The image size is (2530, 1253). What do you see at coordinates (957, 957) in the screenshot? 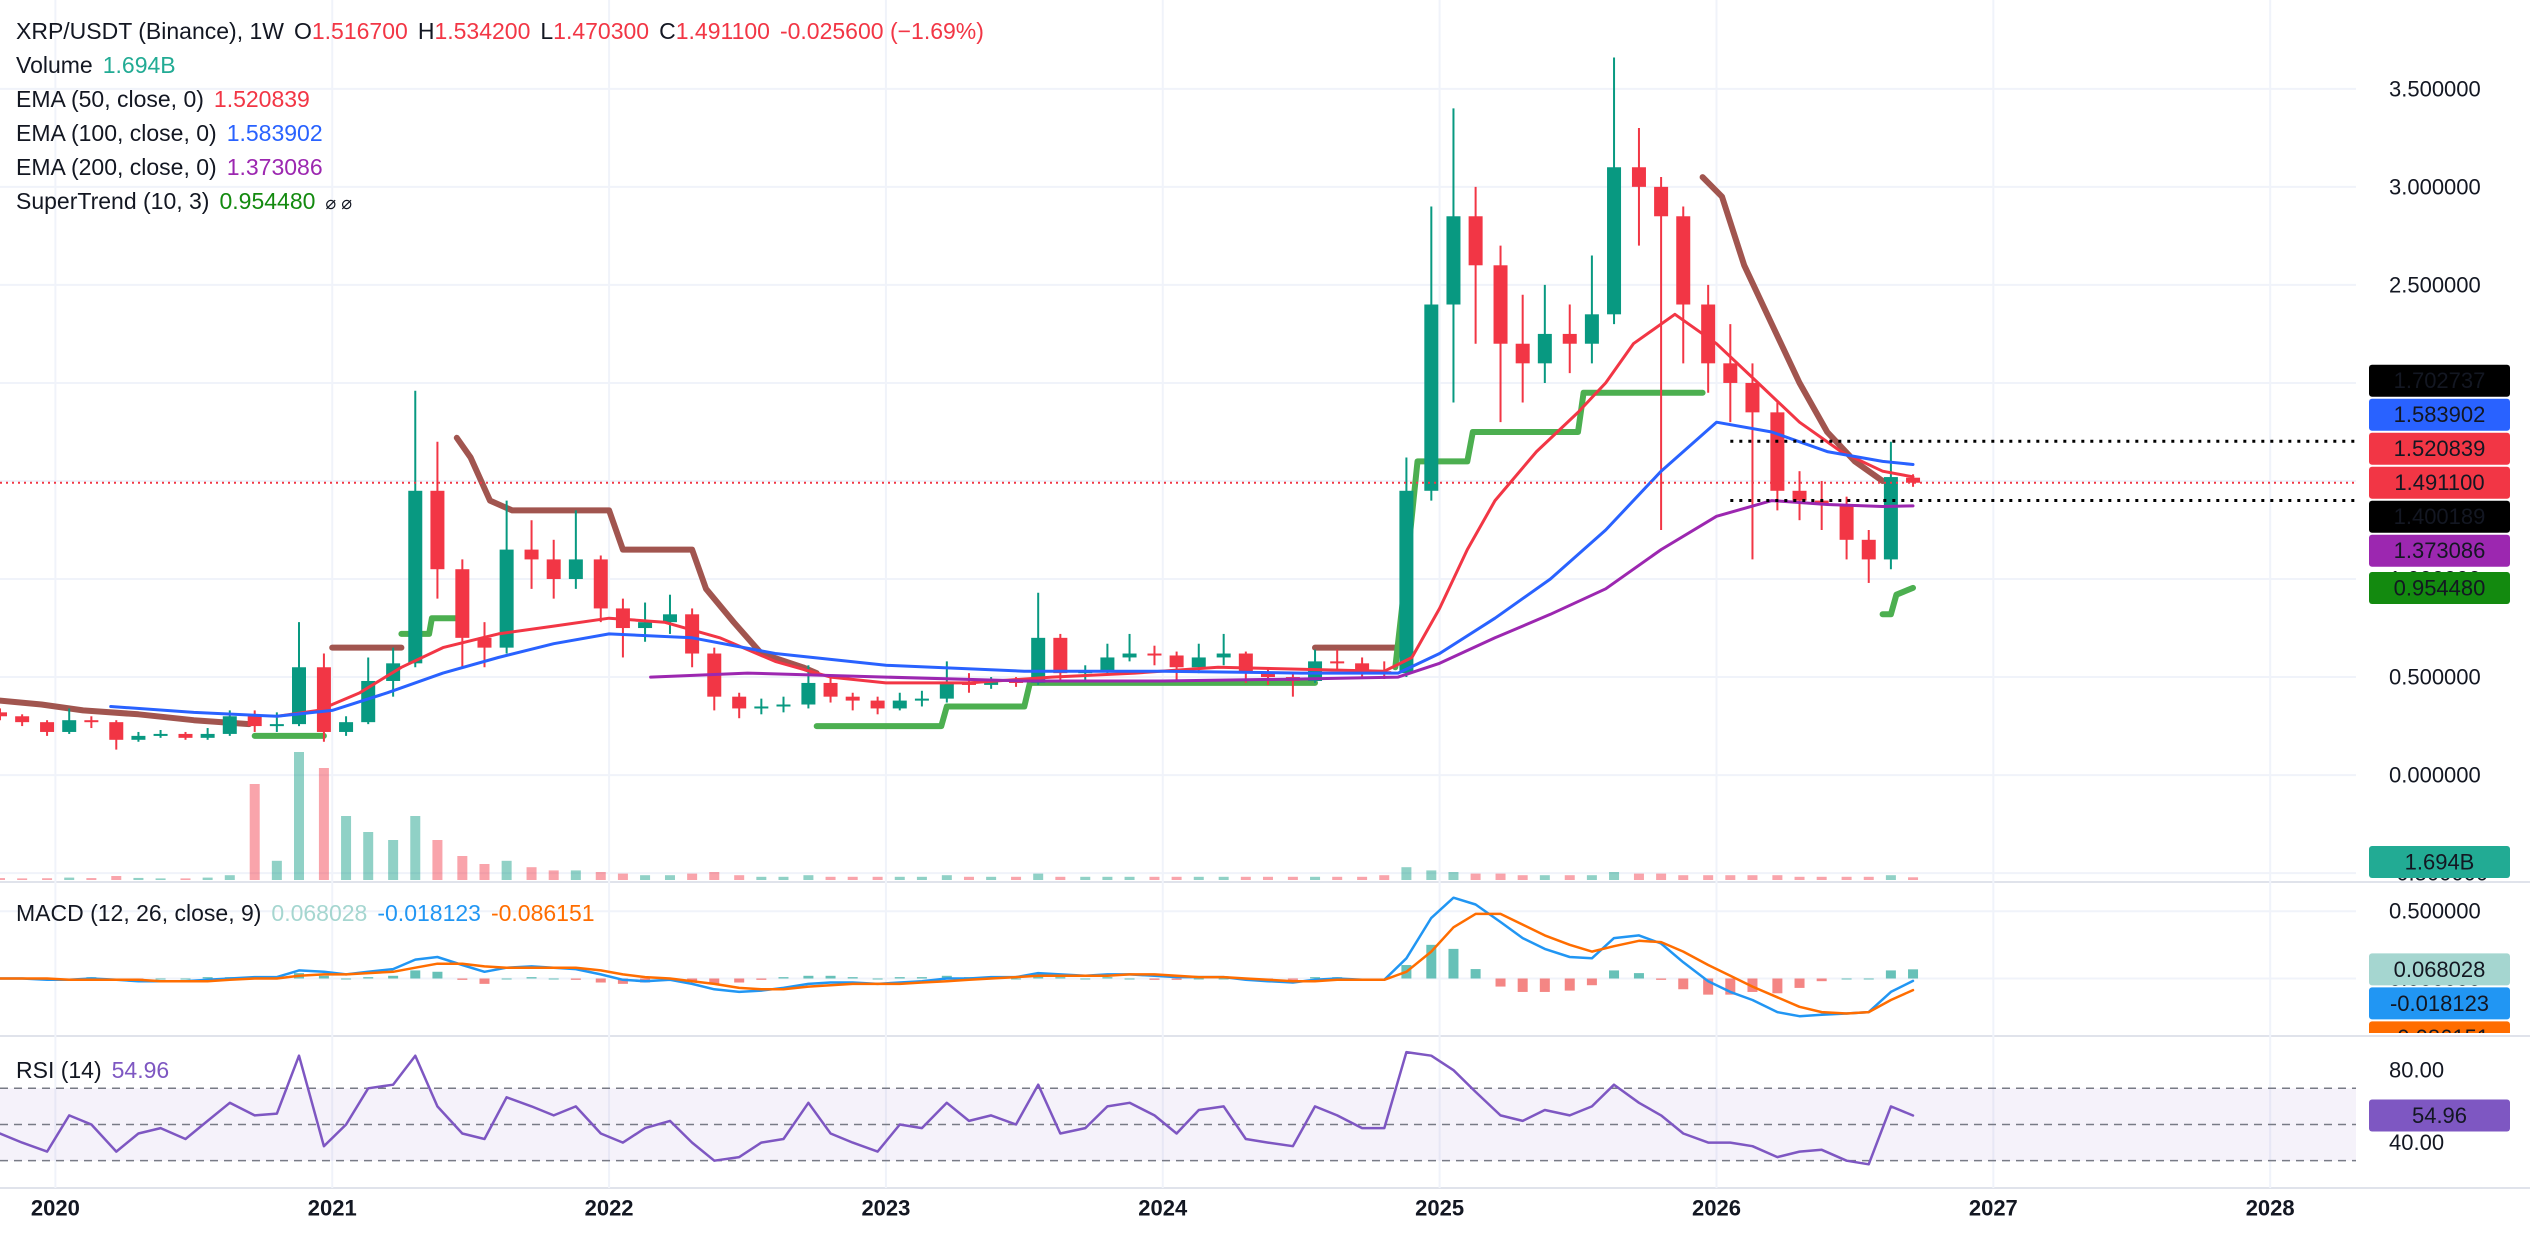
I see `macd-line` at bounding box center [957, 957].